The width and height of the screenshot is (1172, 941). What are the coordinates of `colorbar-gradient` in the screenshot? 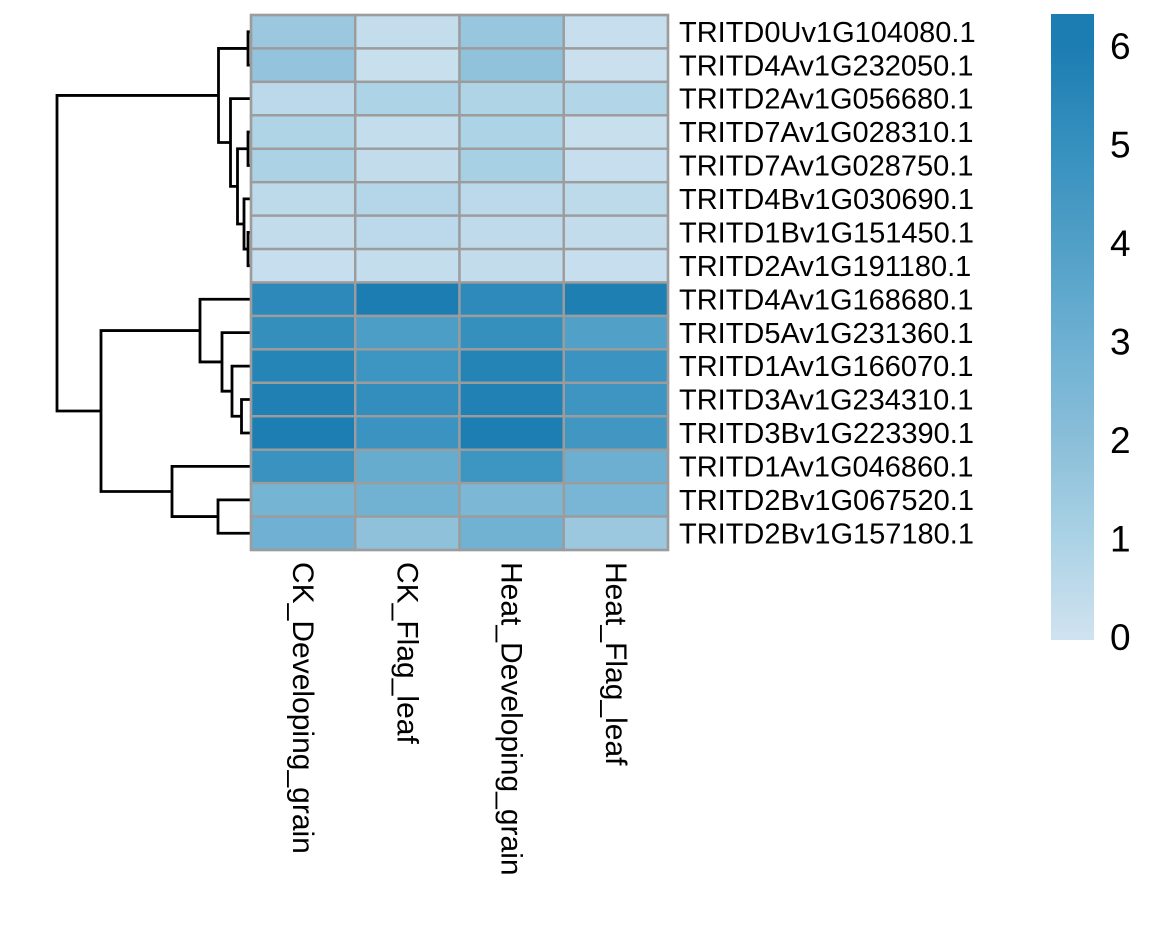 It's located at (1072, 327).